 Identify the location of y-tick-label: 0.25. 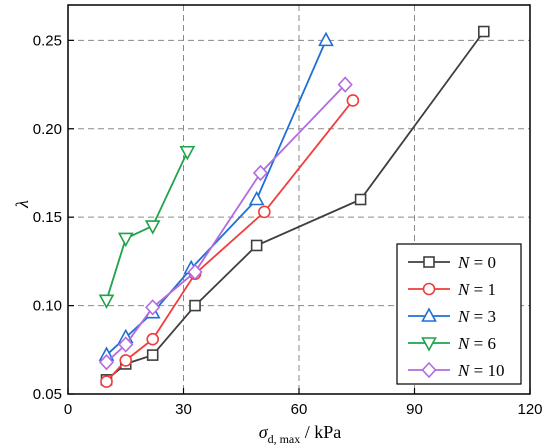
(47, 40).